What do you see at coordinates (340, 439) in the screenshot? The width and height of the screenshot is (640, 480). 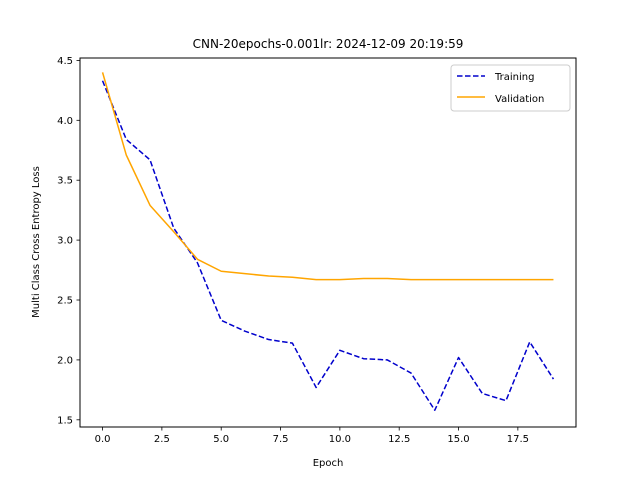 I see `x-tick-label: 10.0` at bounding box center [340, 439].